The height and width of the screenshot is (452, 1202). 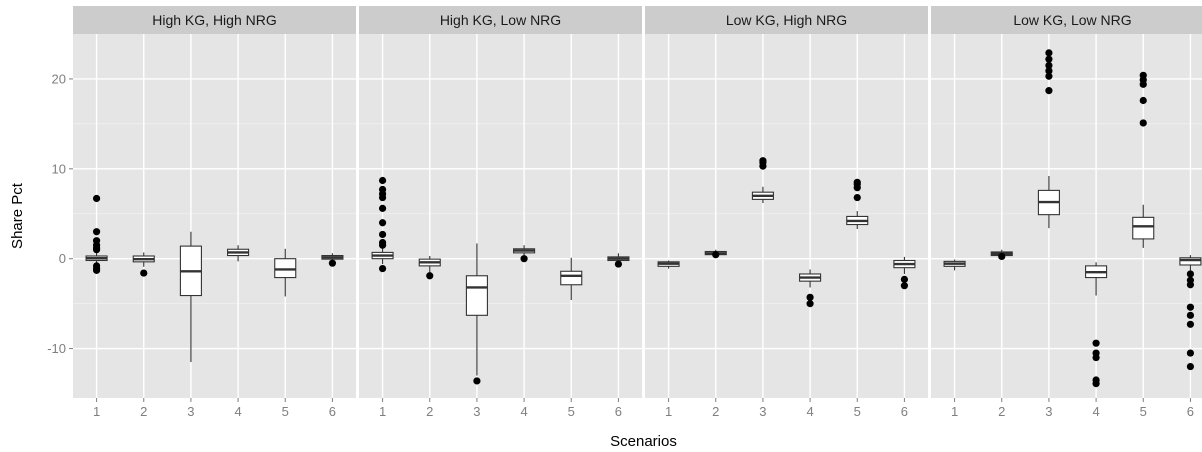 I want to click on y-tick-label: 20, so click(x=59, y=78).